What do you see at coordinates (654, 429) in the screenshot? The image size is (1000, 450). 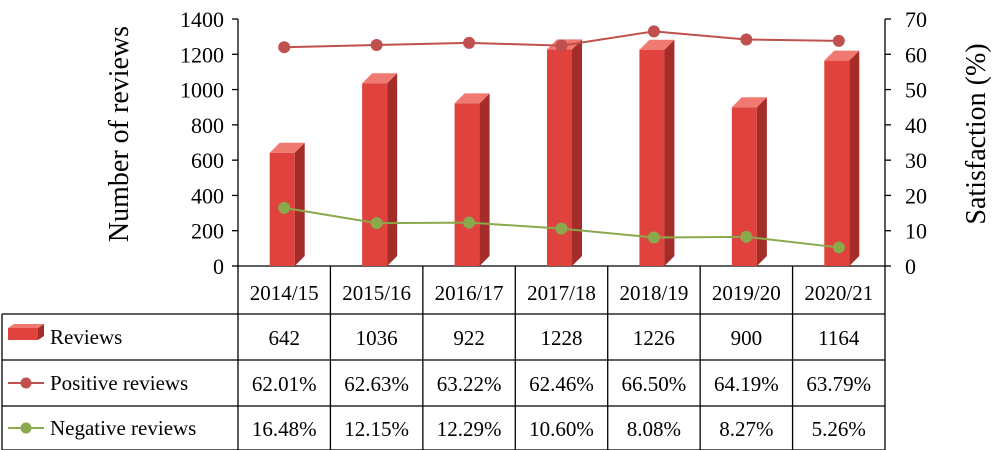 I see `negative-reviews-table-value: 8.08%` at bounding box center [654, 429].